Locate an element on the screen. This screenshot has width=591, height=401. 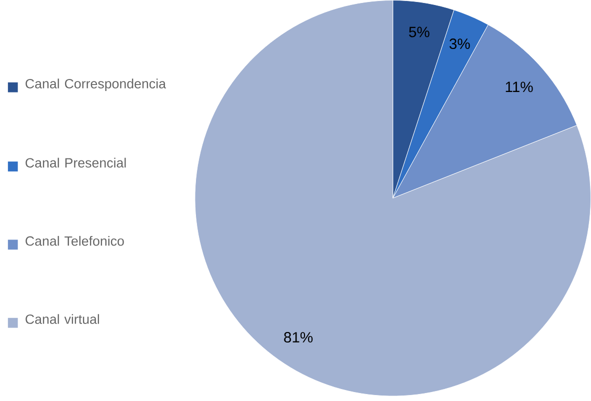
legend-label: Canal Correspondencia is located at coordinates (96, 85).